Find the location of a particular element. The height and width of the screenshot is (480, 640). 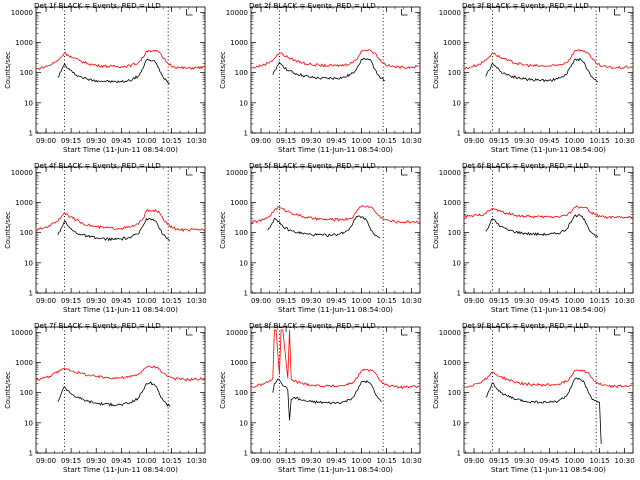

panel-6-x-tick-label: 09:15 is located at coordinates (499, 301).